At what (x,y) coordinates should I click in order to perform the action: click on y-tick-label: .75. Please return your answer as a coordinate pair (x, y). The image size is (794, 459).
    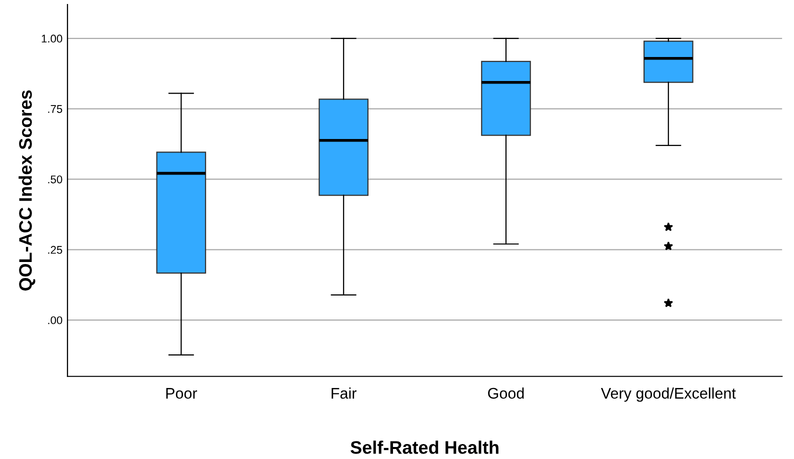
    Looking at the image, I should click on (55, 109).